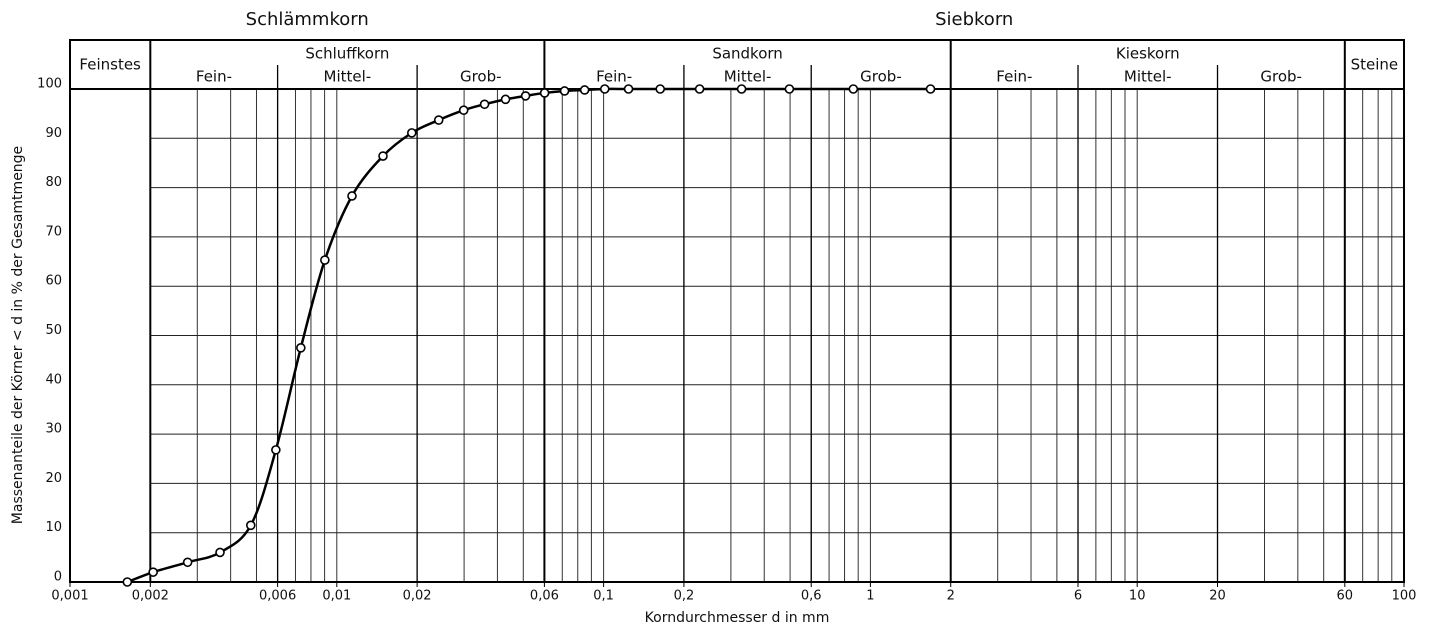  Describe the element at coordinates (1404, 596) in the screenshot. I see `x-tick-label: 100` at that location.